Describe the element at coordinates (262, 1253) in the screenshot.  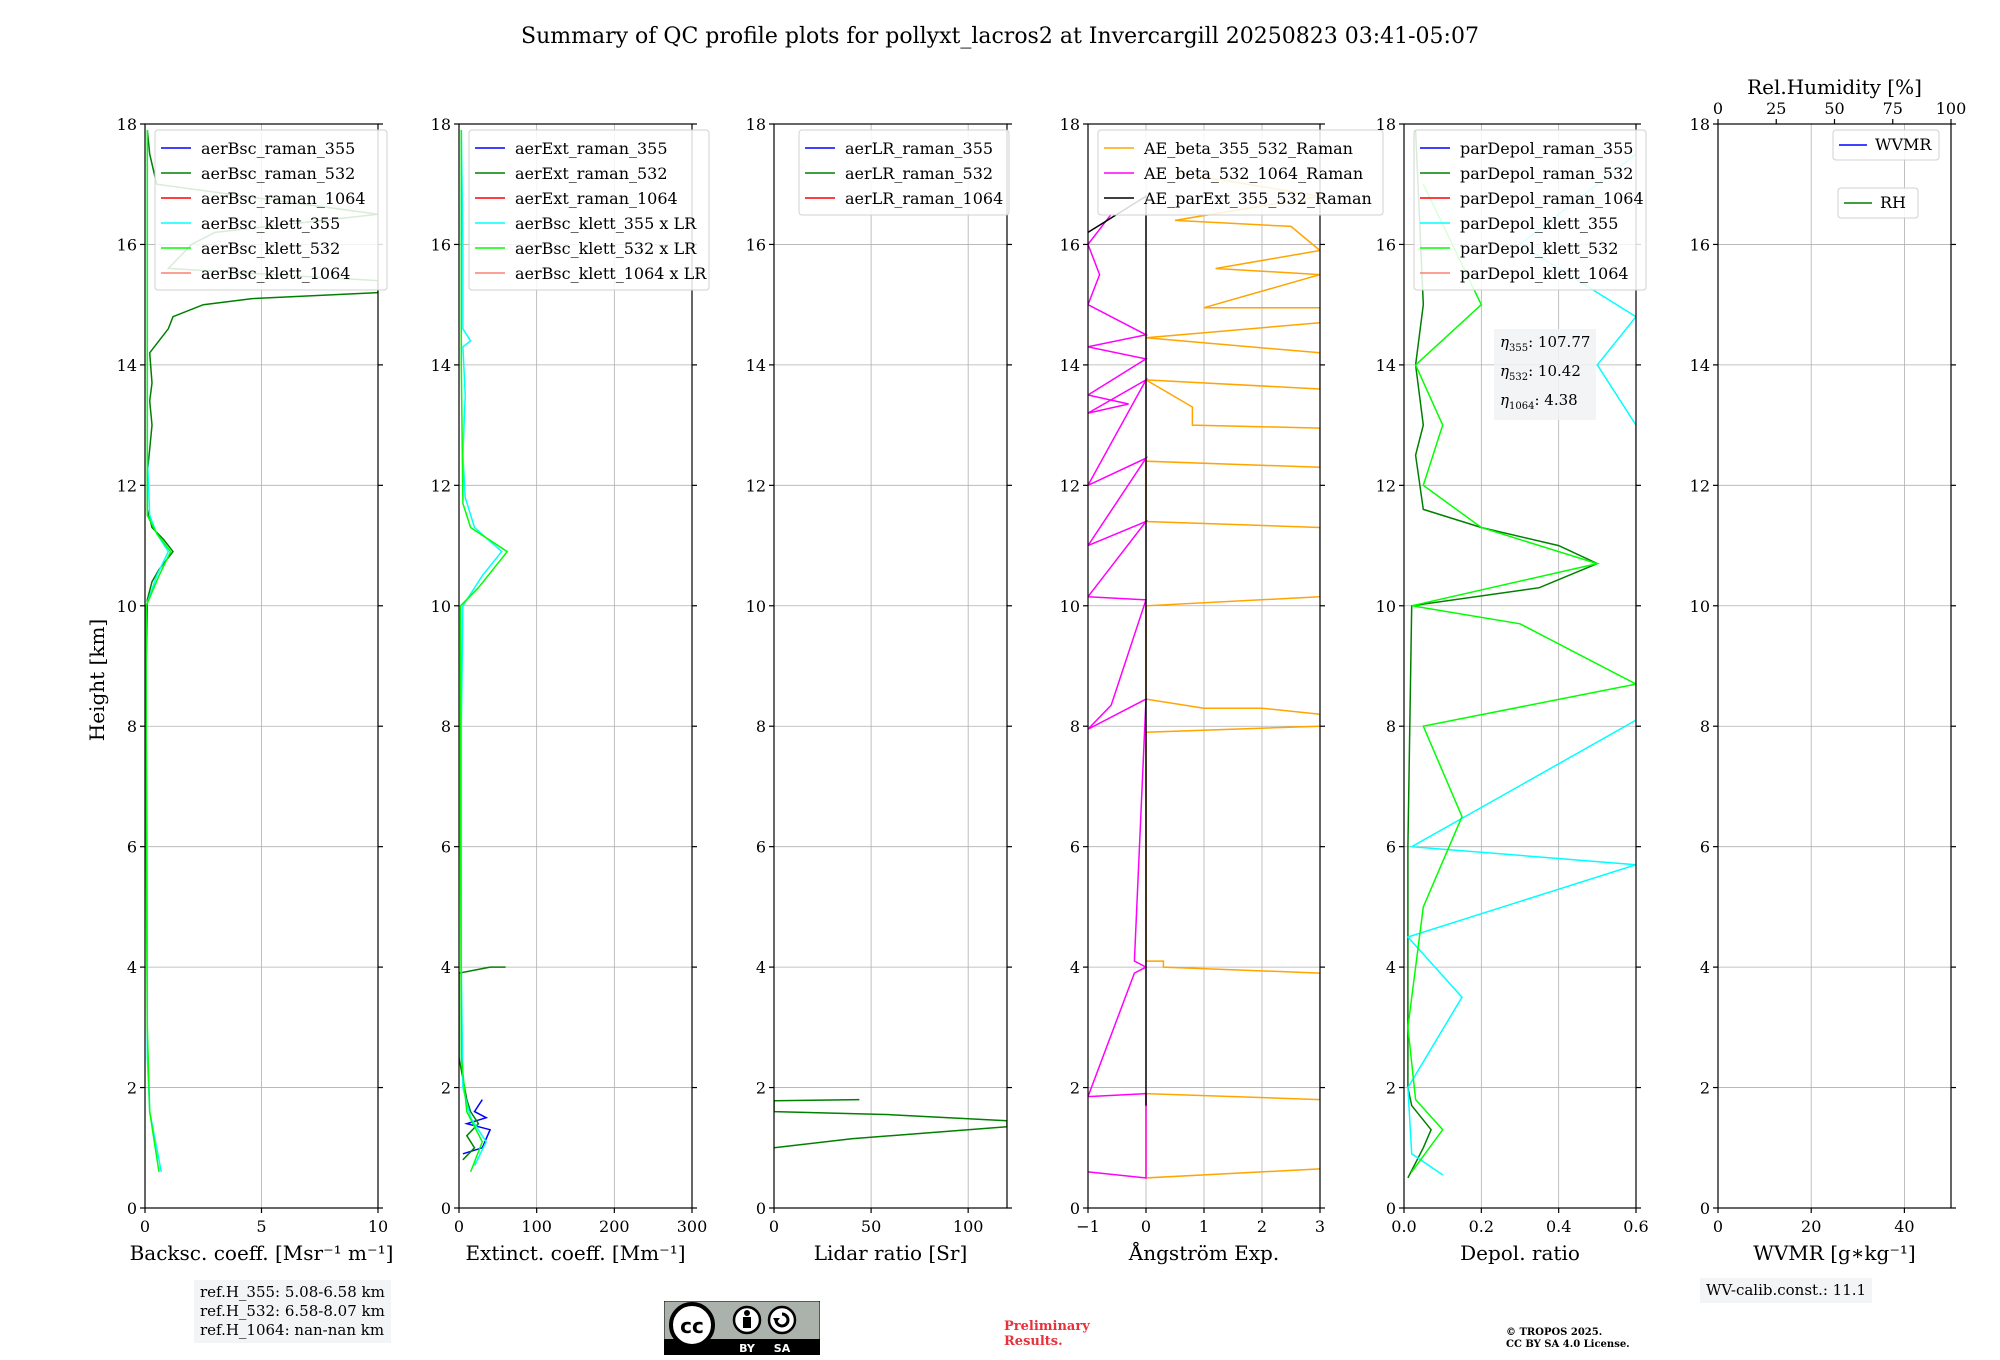
I see `x-axis-label: Backsc. coeff. [Msr⁻¹ m⁻¹]` at that location.